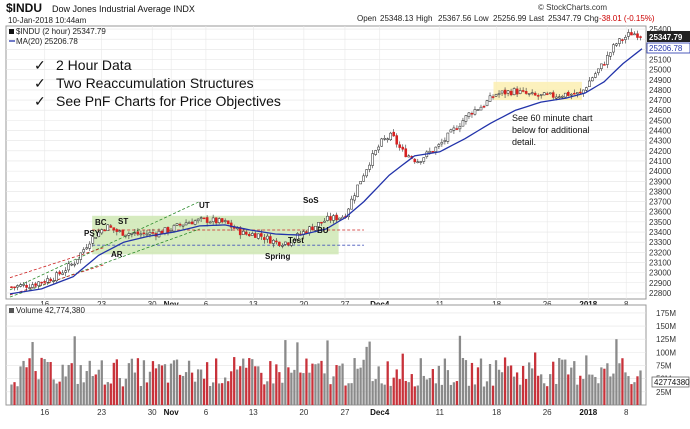 The width and height of the screenshot is (690, 429). What do you see at coordinates (666, 48) in the screenshot?
I see `ma-price-badge-text: 25206.78` at bounding box center [666, 48].